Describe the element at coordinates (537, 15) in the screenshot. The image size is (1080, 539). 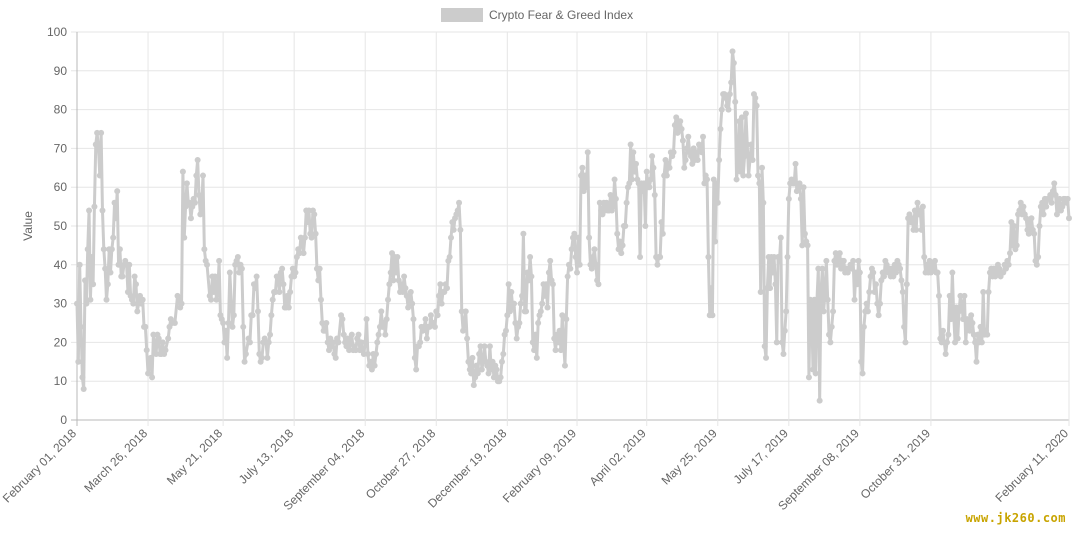
I see `legend: Crypto Fear & Greed Index` at that location.